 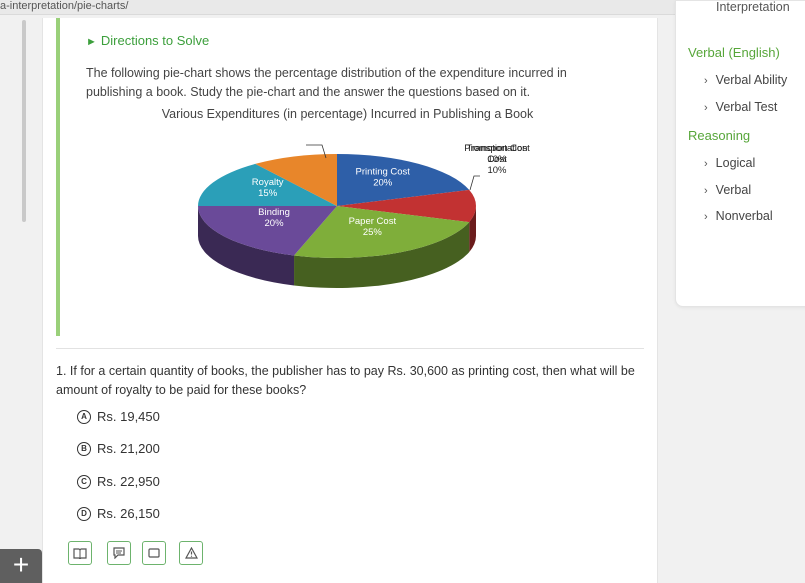 I want to click on pie-side, so click(x=337, y=247).